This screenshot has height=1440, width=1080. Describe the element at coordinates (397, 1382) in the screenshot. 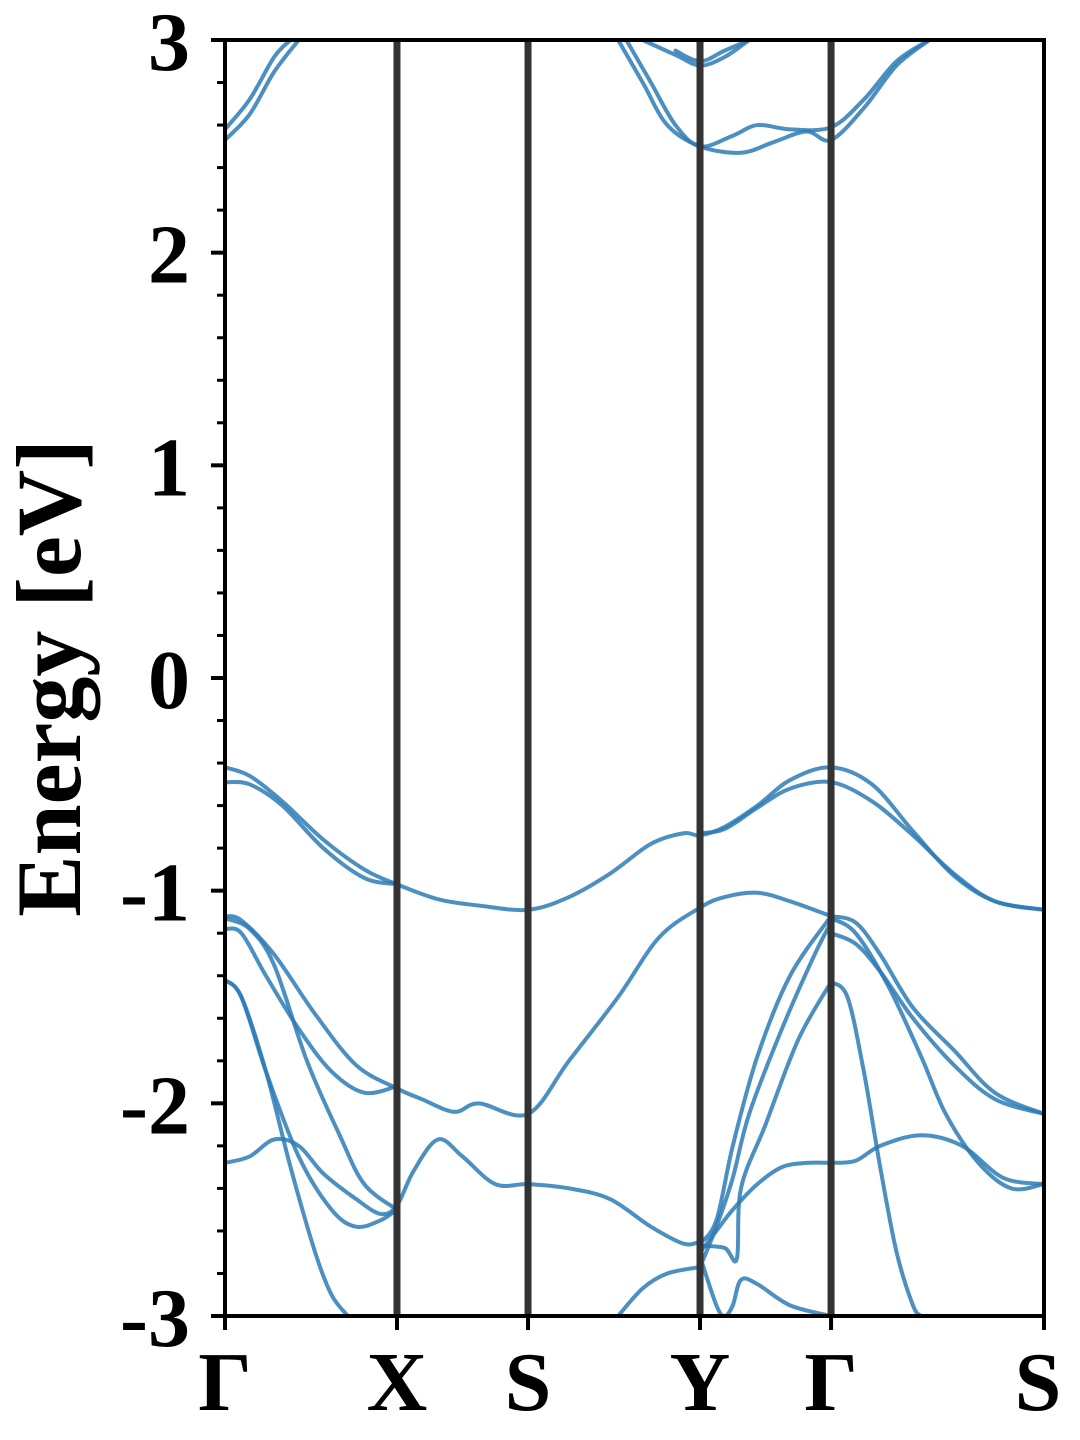

I see `x-tick-label: X` at that location.